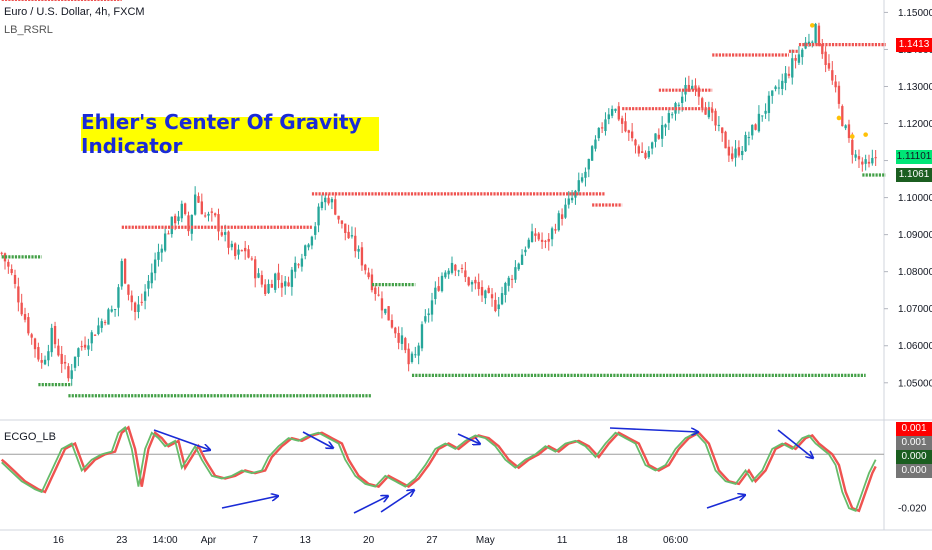 The width and height of the screenshot is (932, 550). What do you see at coordinates (165, 540) in the screenshot?
I see `time-axis-label: 14:00` at bounding box center [165, 540].